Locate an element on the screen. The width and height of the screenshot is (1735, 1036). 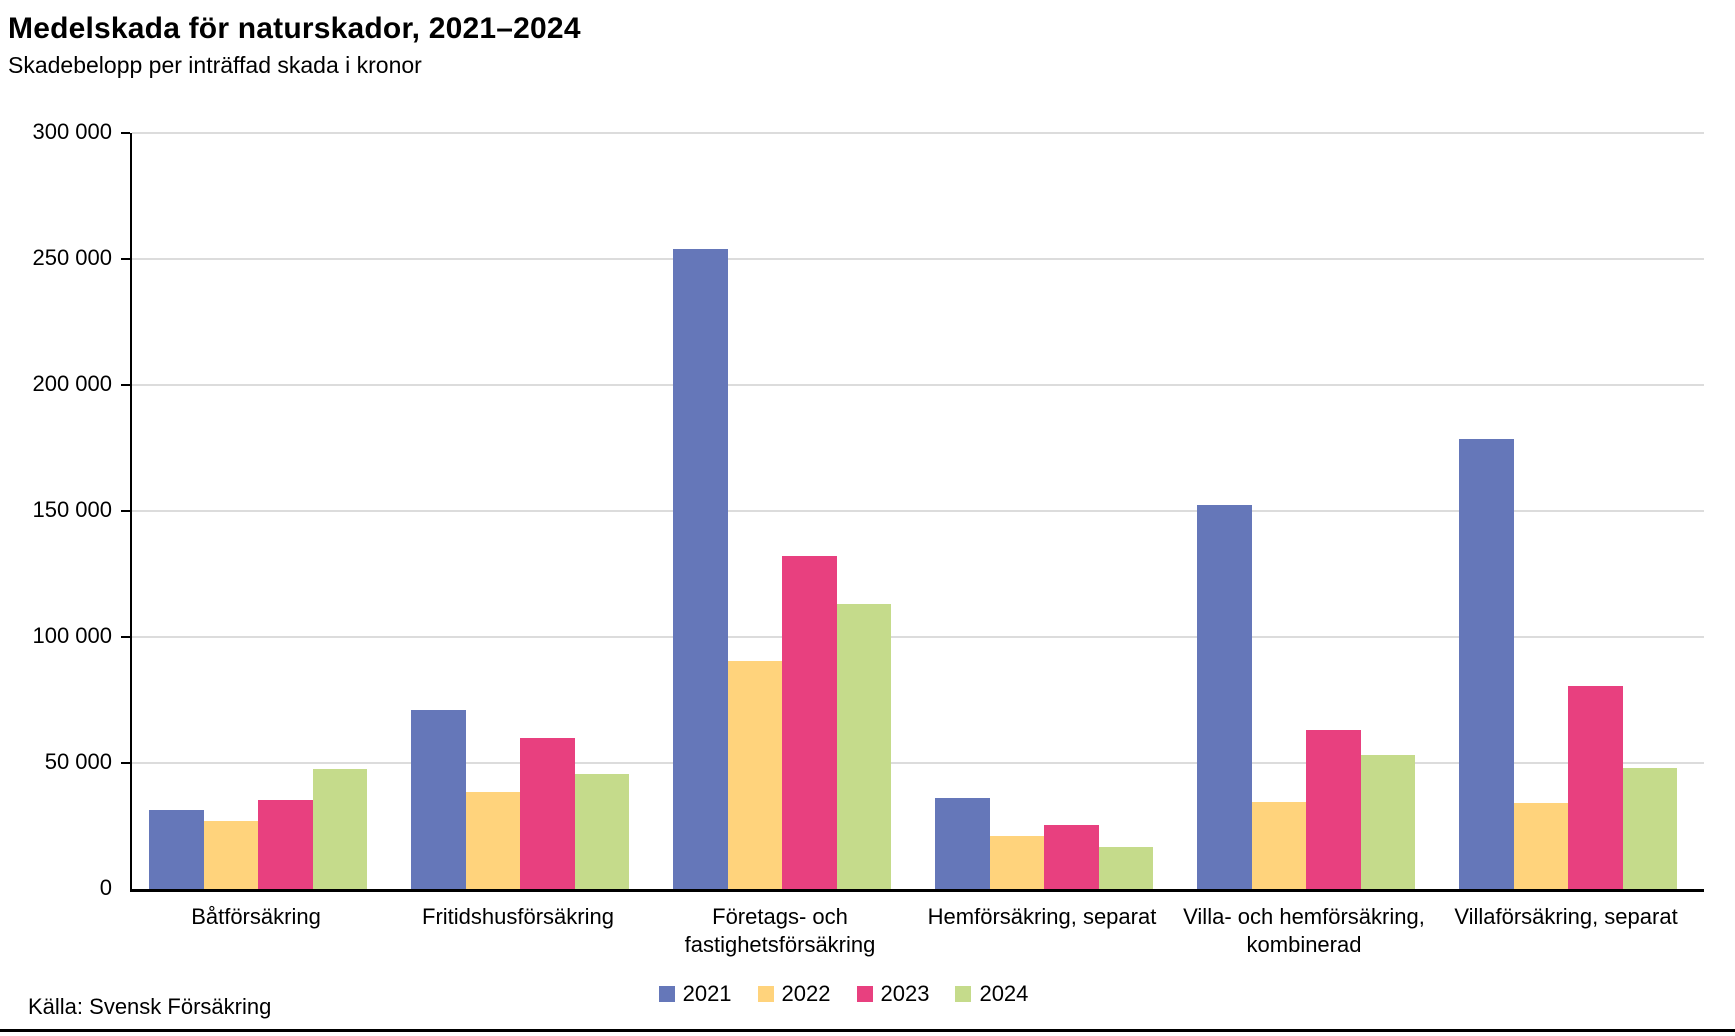
legend-item-2021: 2021 is located at coordinates (695, 994).